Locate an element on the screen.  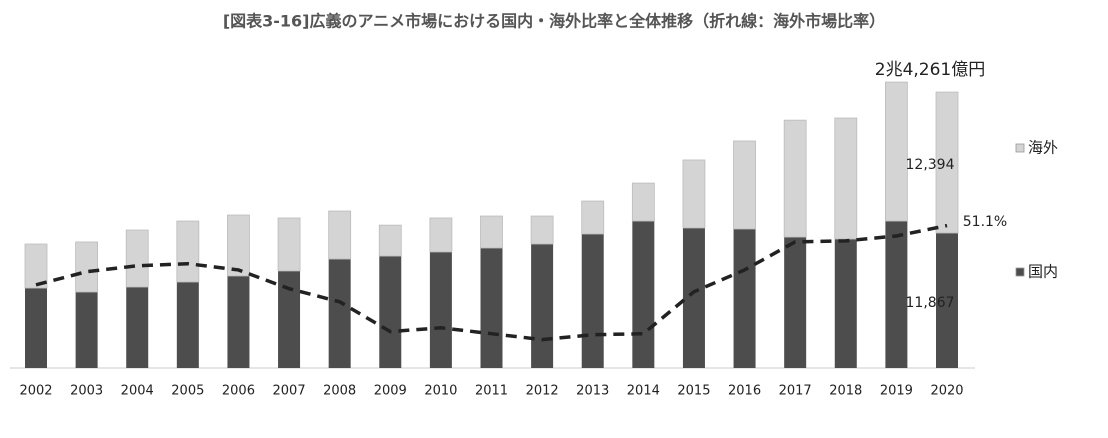
x-tick-label: 2019 is located at coordinates (896, 391).